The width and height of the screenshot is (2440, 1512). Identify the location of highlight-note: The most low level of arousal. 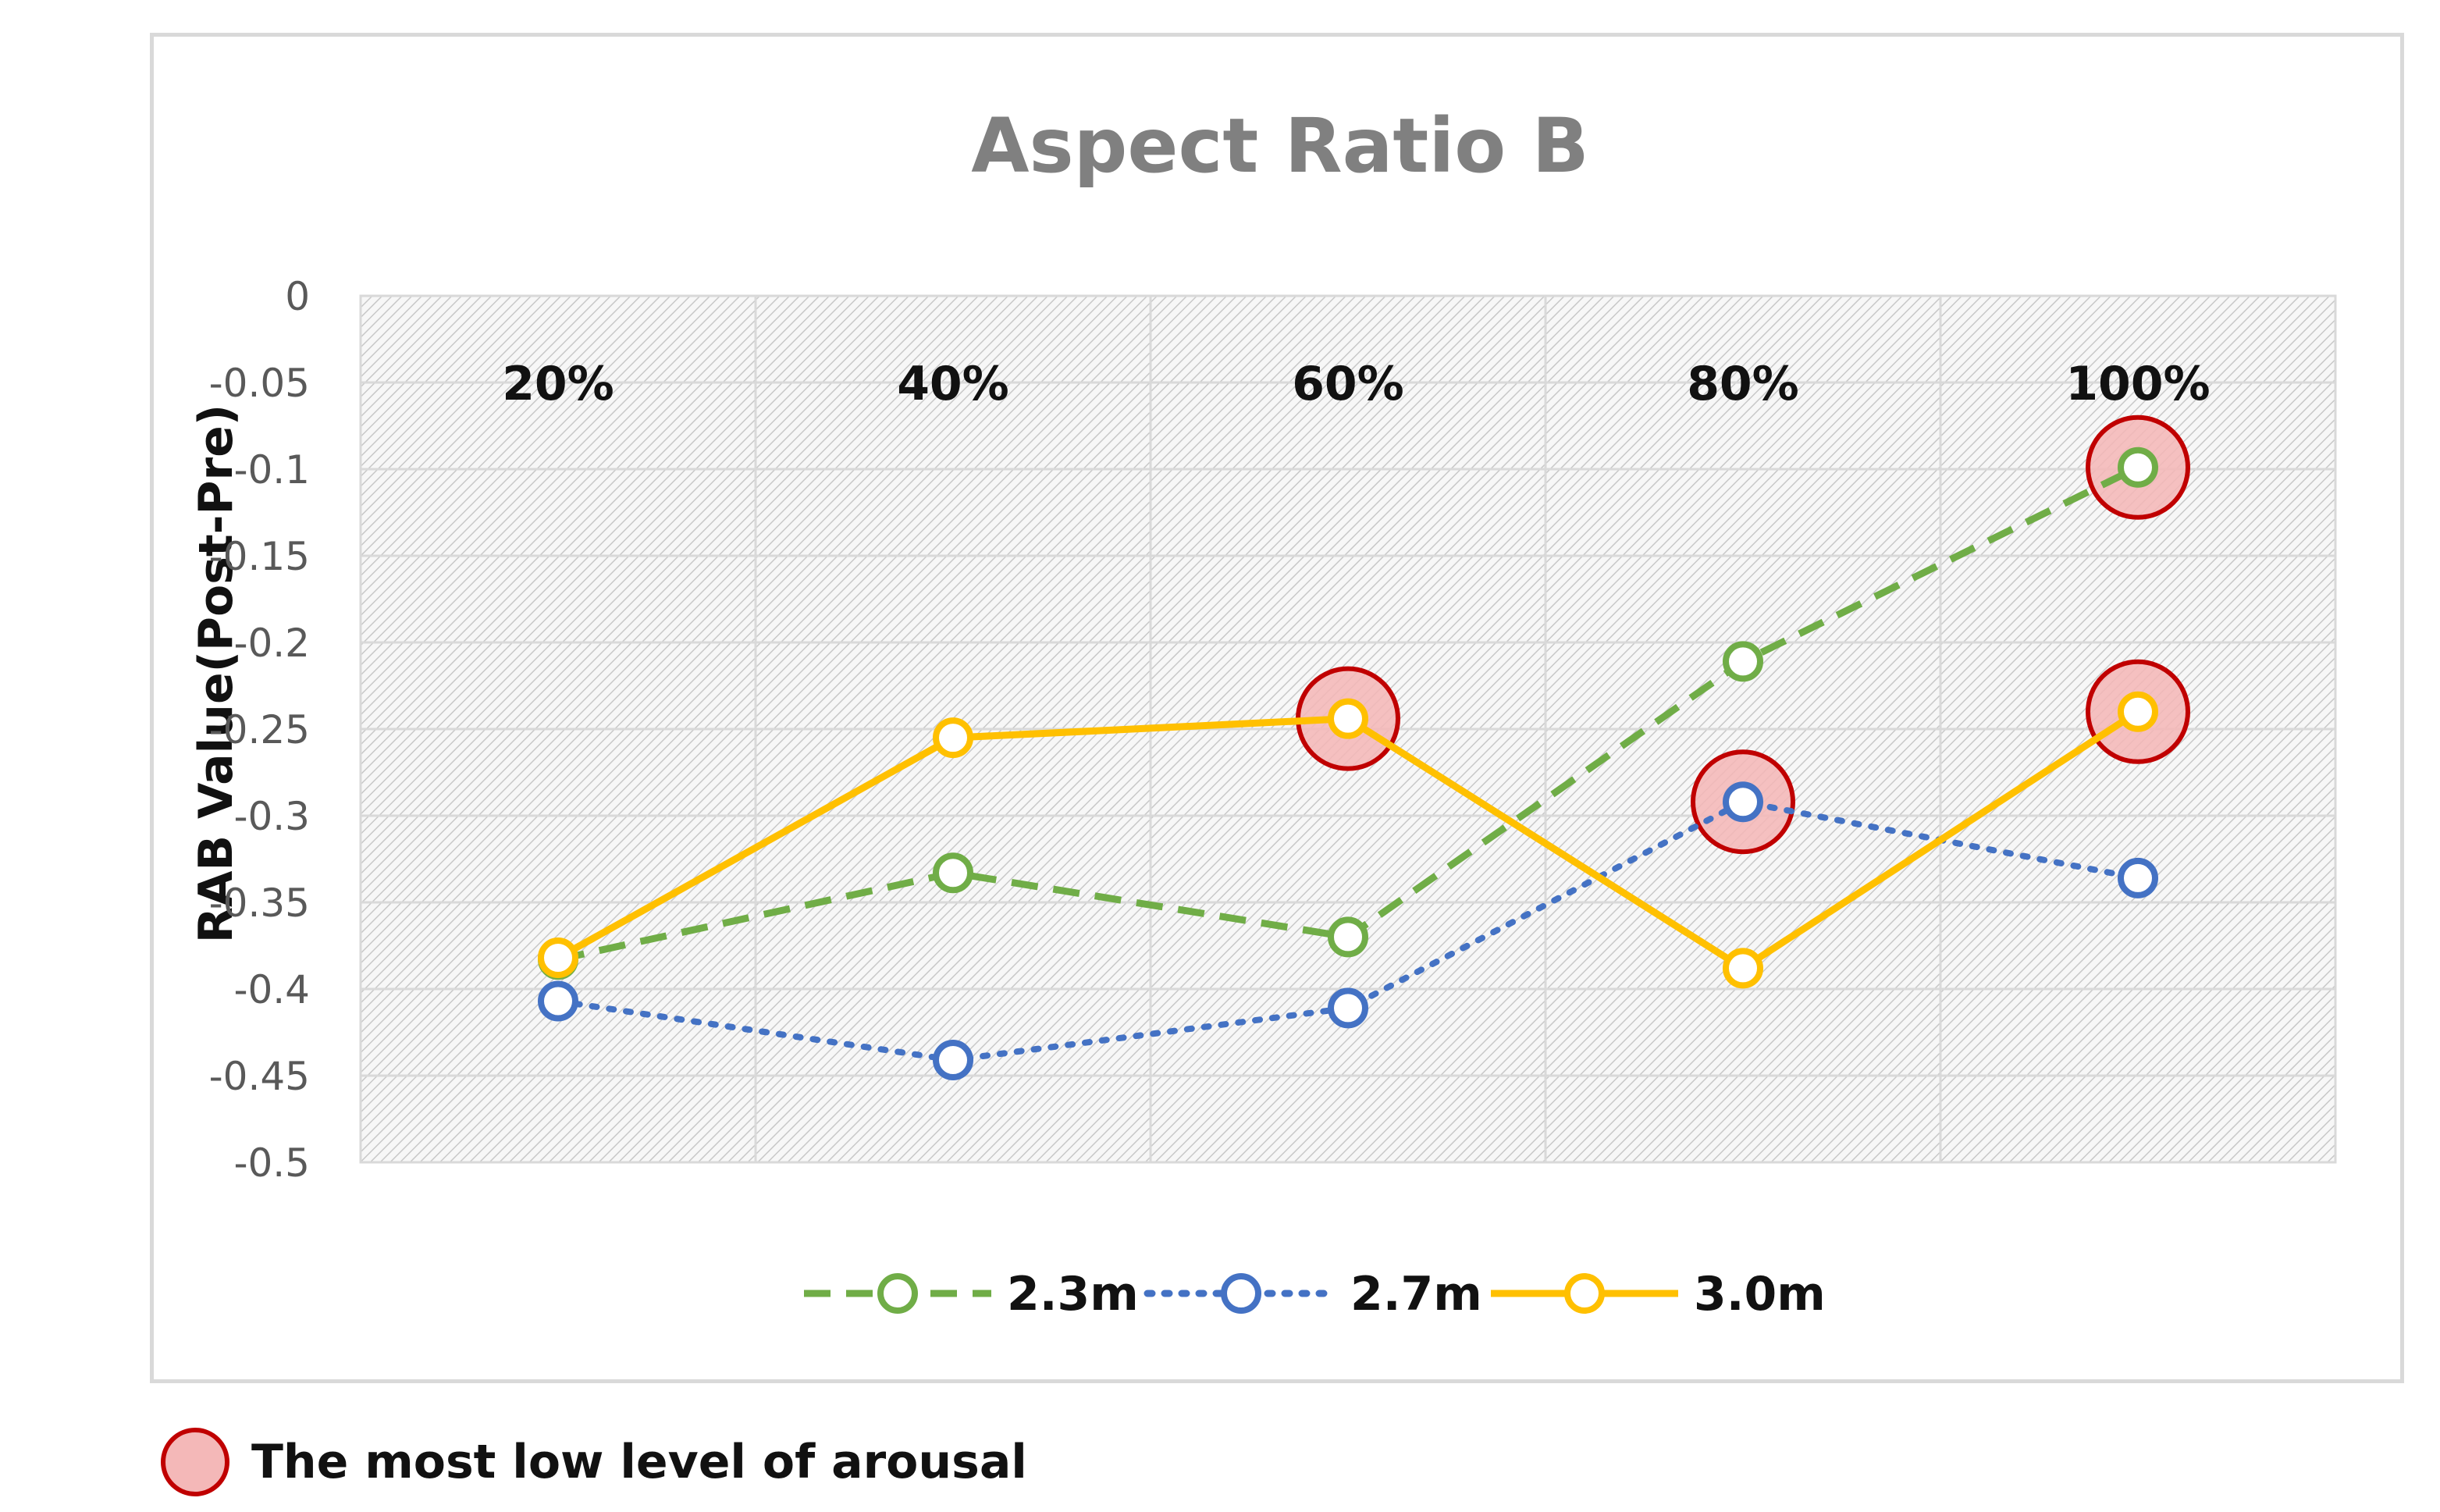
(594, 1462).